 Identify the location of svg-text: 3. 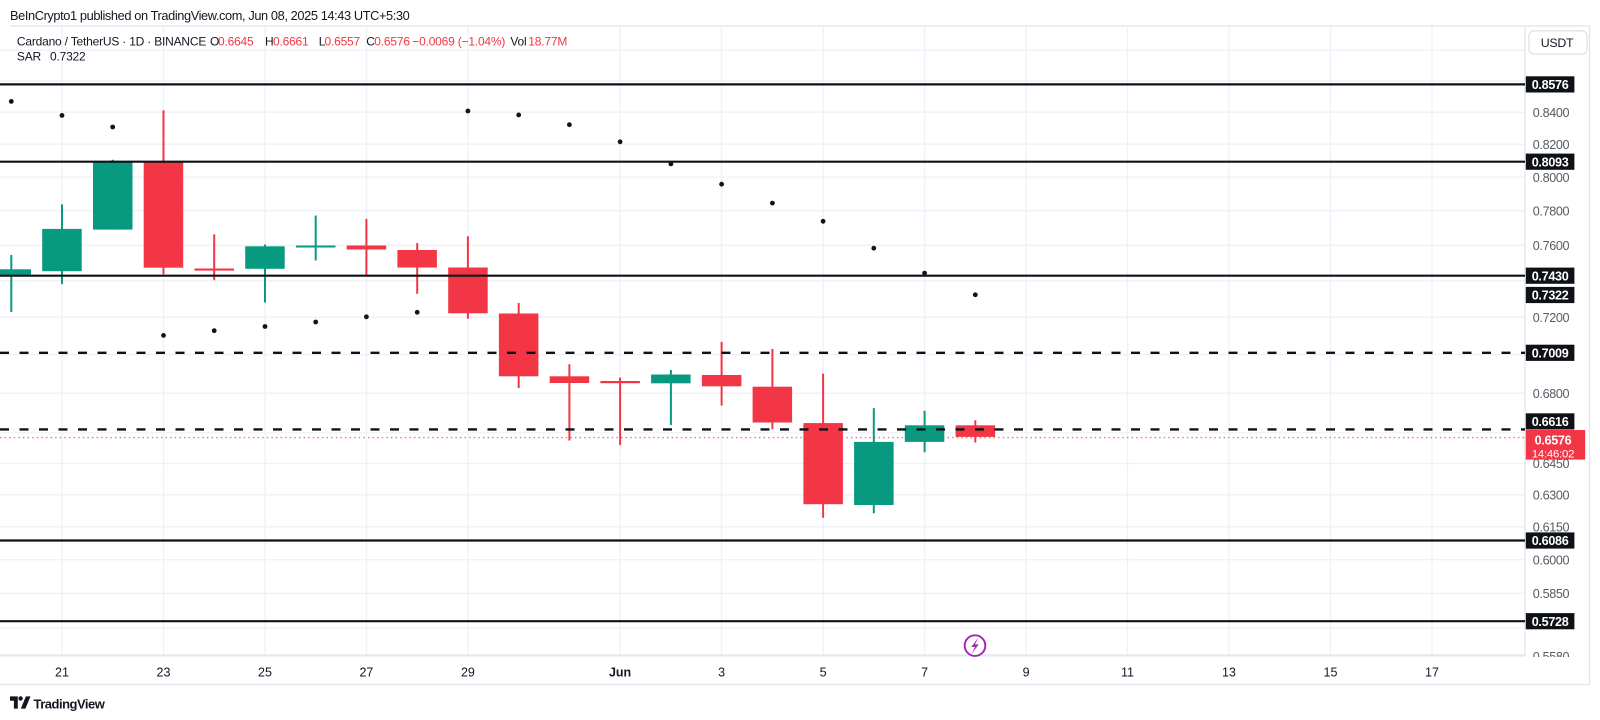
(721, 673).